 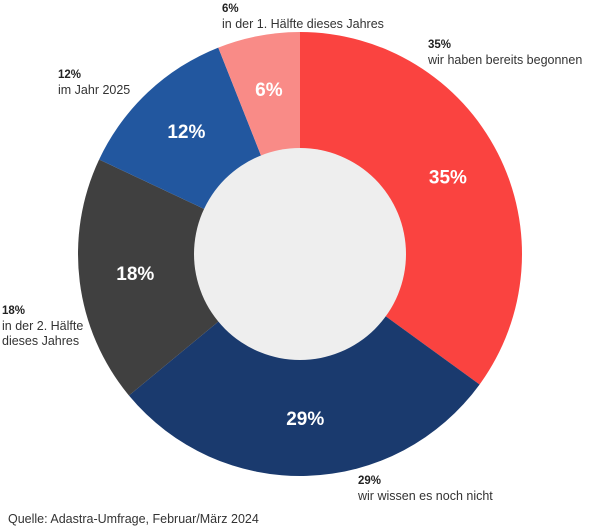 What do you see at coordinates (186, 132) in the screenshot?
I see `slice-label: 12%` at bounding box center [186, 132].